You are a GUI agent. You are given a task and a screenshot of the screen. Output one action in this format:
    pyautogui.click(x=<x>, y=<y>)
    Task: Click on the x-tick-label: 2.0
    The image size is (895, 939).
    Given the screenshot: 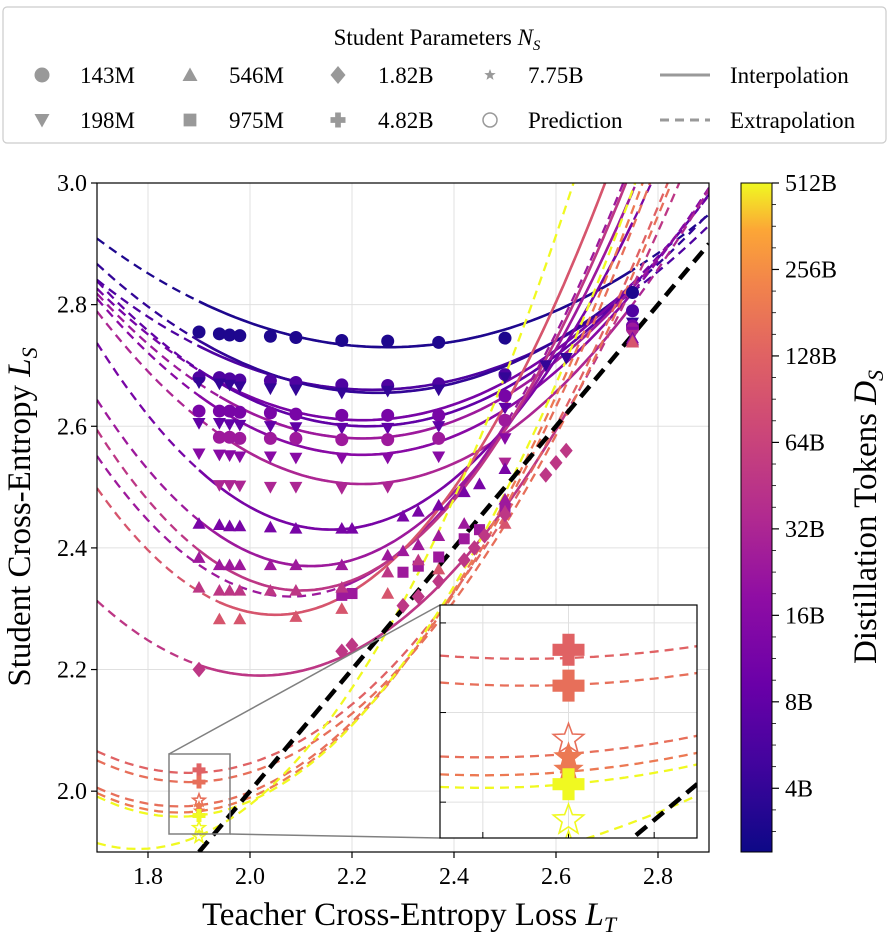 What is the action you would take?
    pyautogui.click(x=250, y=877)
    